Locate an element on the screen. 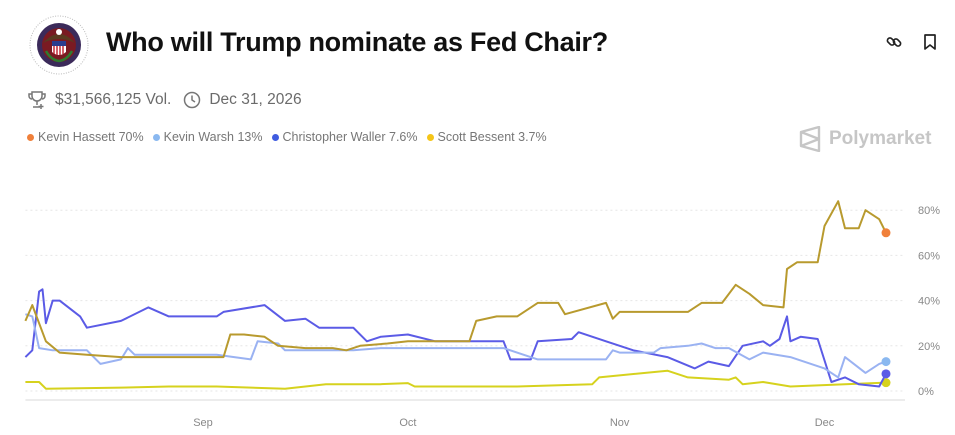 This screenshot has width=955, height=435. end-date: Dec 31, 2026 is located at coordinates (255, 99).